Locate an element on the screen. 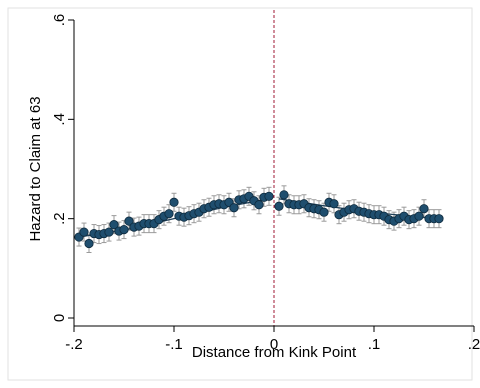  x-axis-title: Distance from Kink Point is located at coordinates (274, 352).